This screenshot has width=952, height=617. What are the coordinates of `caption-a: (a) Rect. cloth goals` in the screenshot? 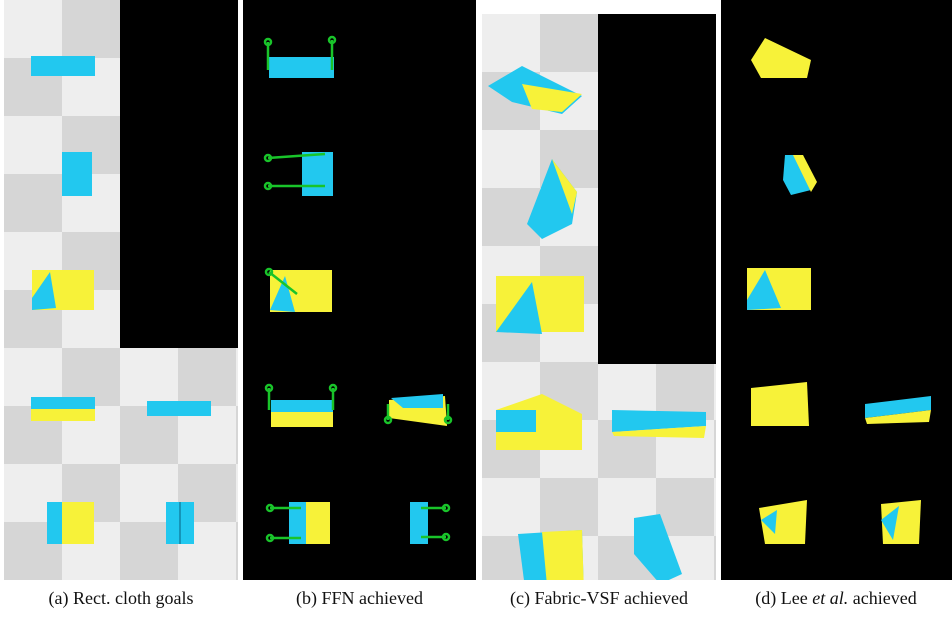 It's located at (121, 598).